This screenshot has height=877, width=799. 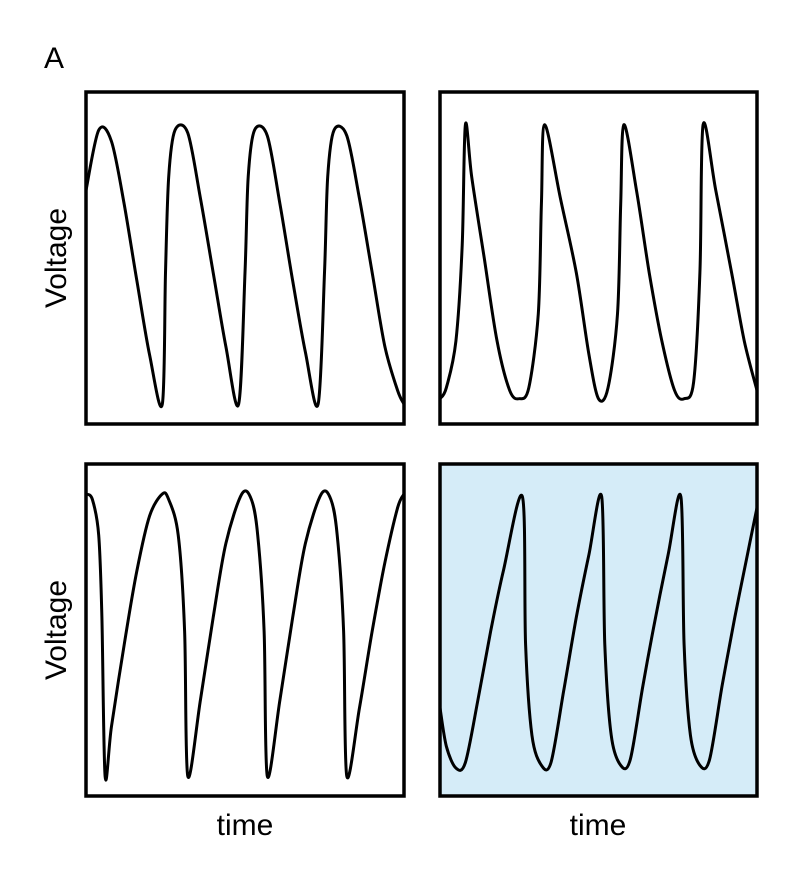 I want to click on x-axis-label-left: time, so click(x=245, y=825).